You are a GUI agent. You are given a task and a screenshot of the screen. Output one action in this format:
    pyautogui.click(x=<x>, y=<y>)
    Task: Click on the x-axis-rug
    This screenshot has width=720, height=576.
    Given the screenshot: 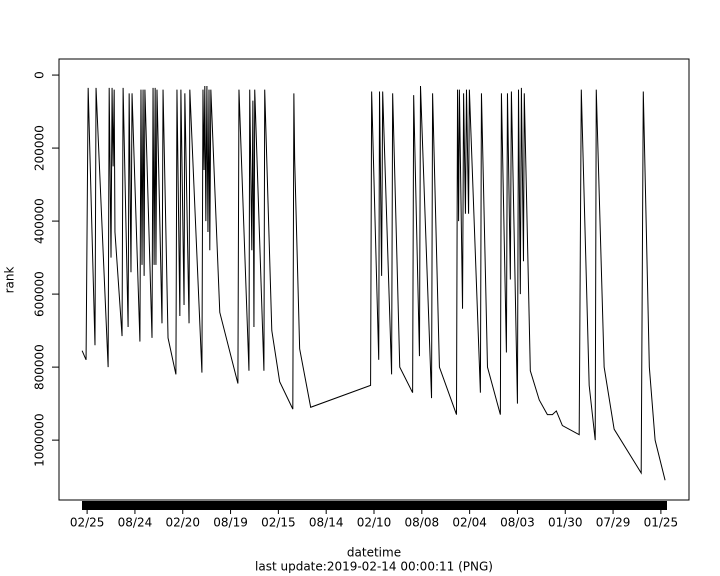 What is the action you would take?
    pyautogui.click(x=374, y=505)
    